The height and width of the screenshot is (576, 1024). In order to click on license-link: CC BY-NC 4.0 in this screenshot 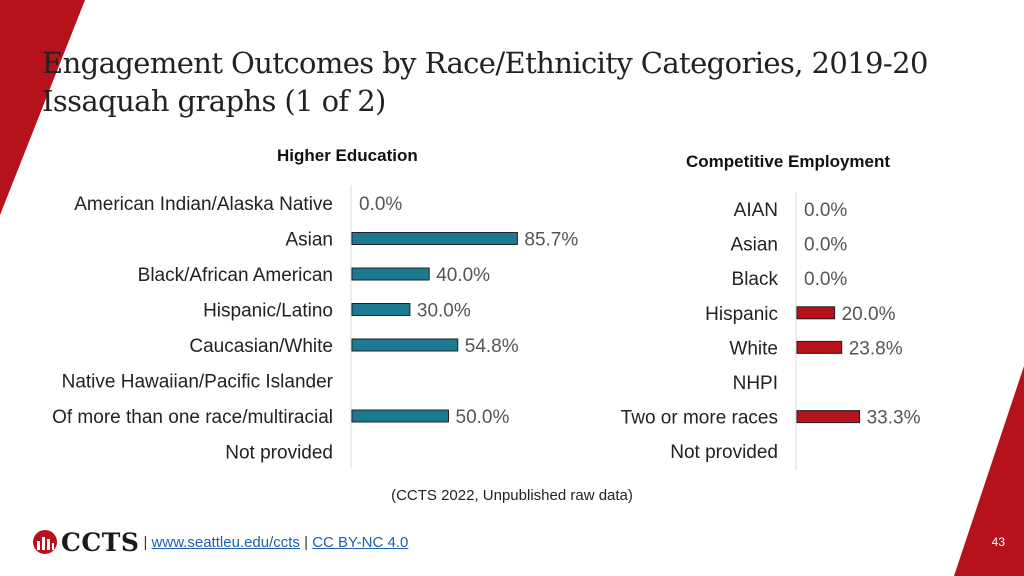, I will do `click(360, 542)`.